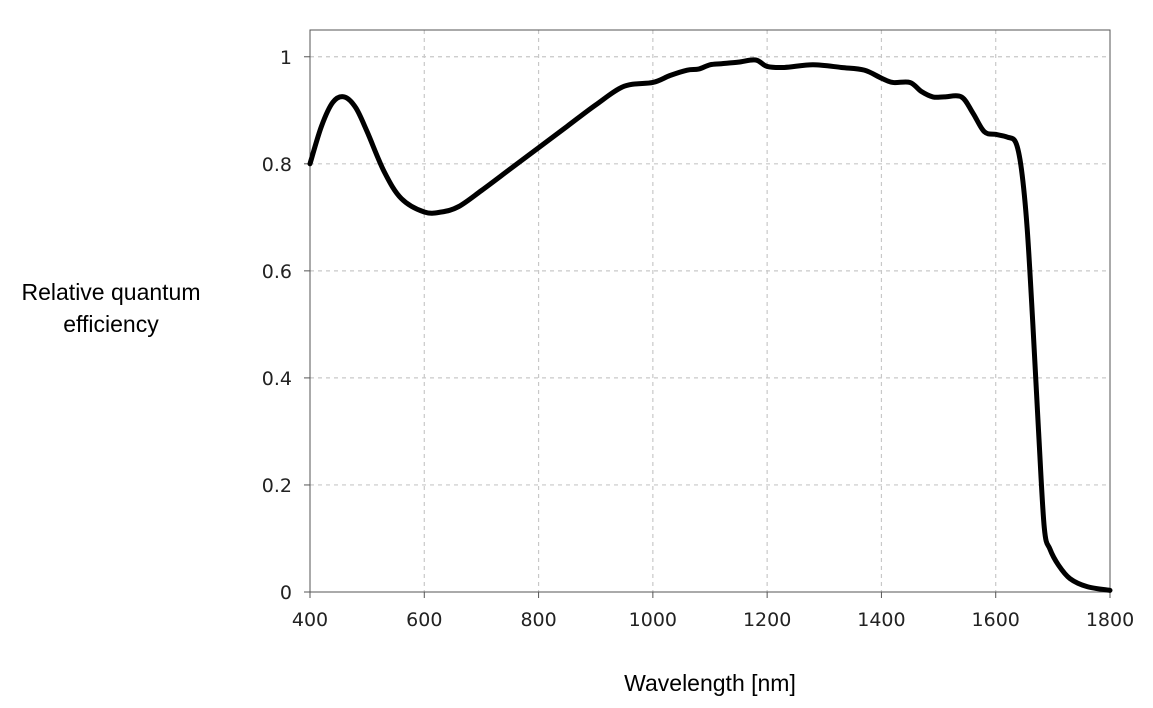  Describe the element at coordinates (286, 58) in the screenshot. I see `y-tick-label: 1` at that location.